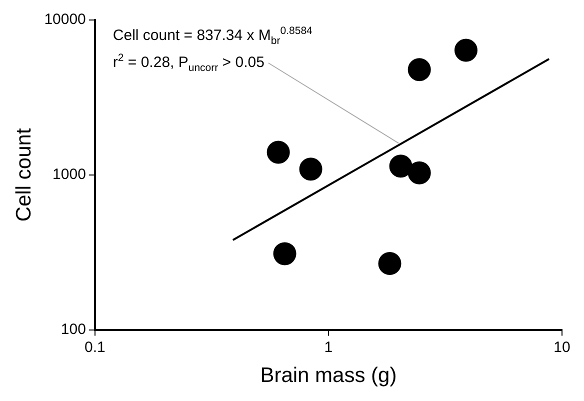 The height and width of the screenshot is (401, 584). Describe the element at coordinates (328, 347) in the screenshot. I see `x-tick-label: 1` at that location.